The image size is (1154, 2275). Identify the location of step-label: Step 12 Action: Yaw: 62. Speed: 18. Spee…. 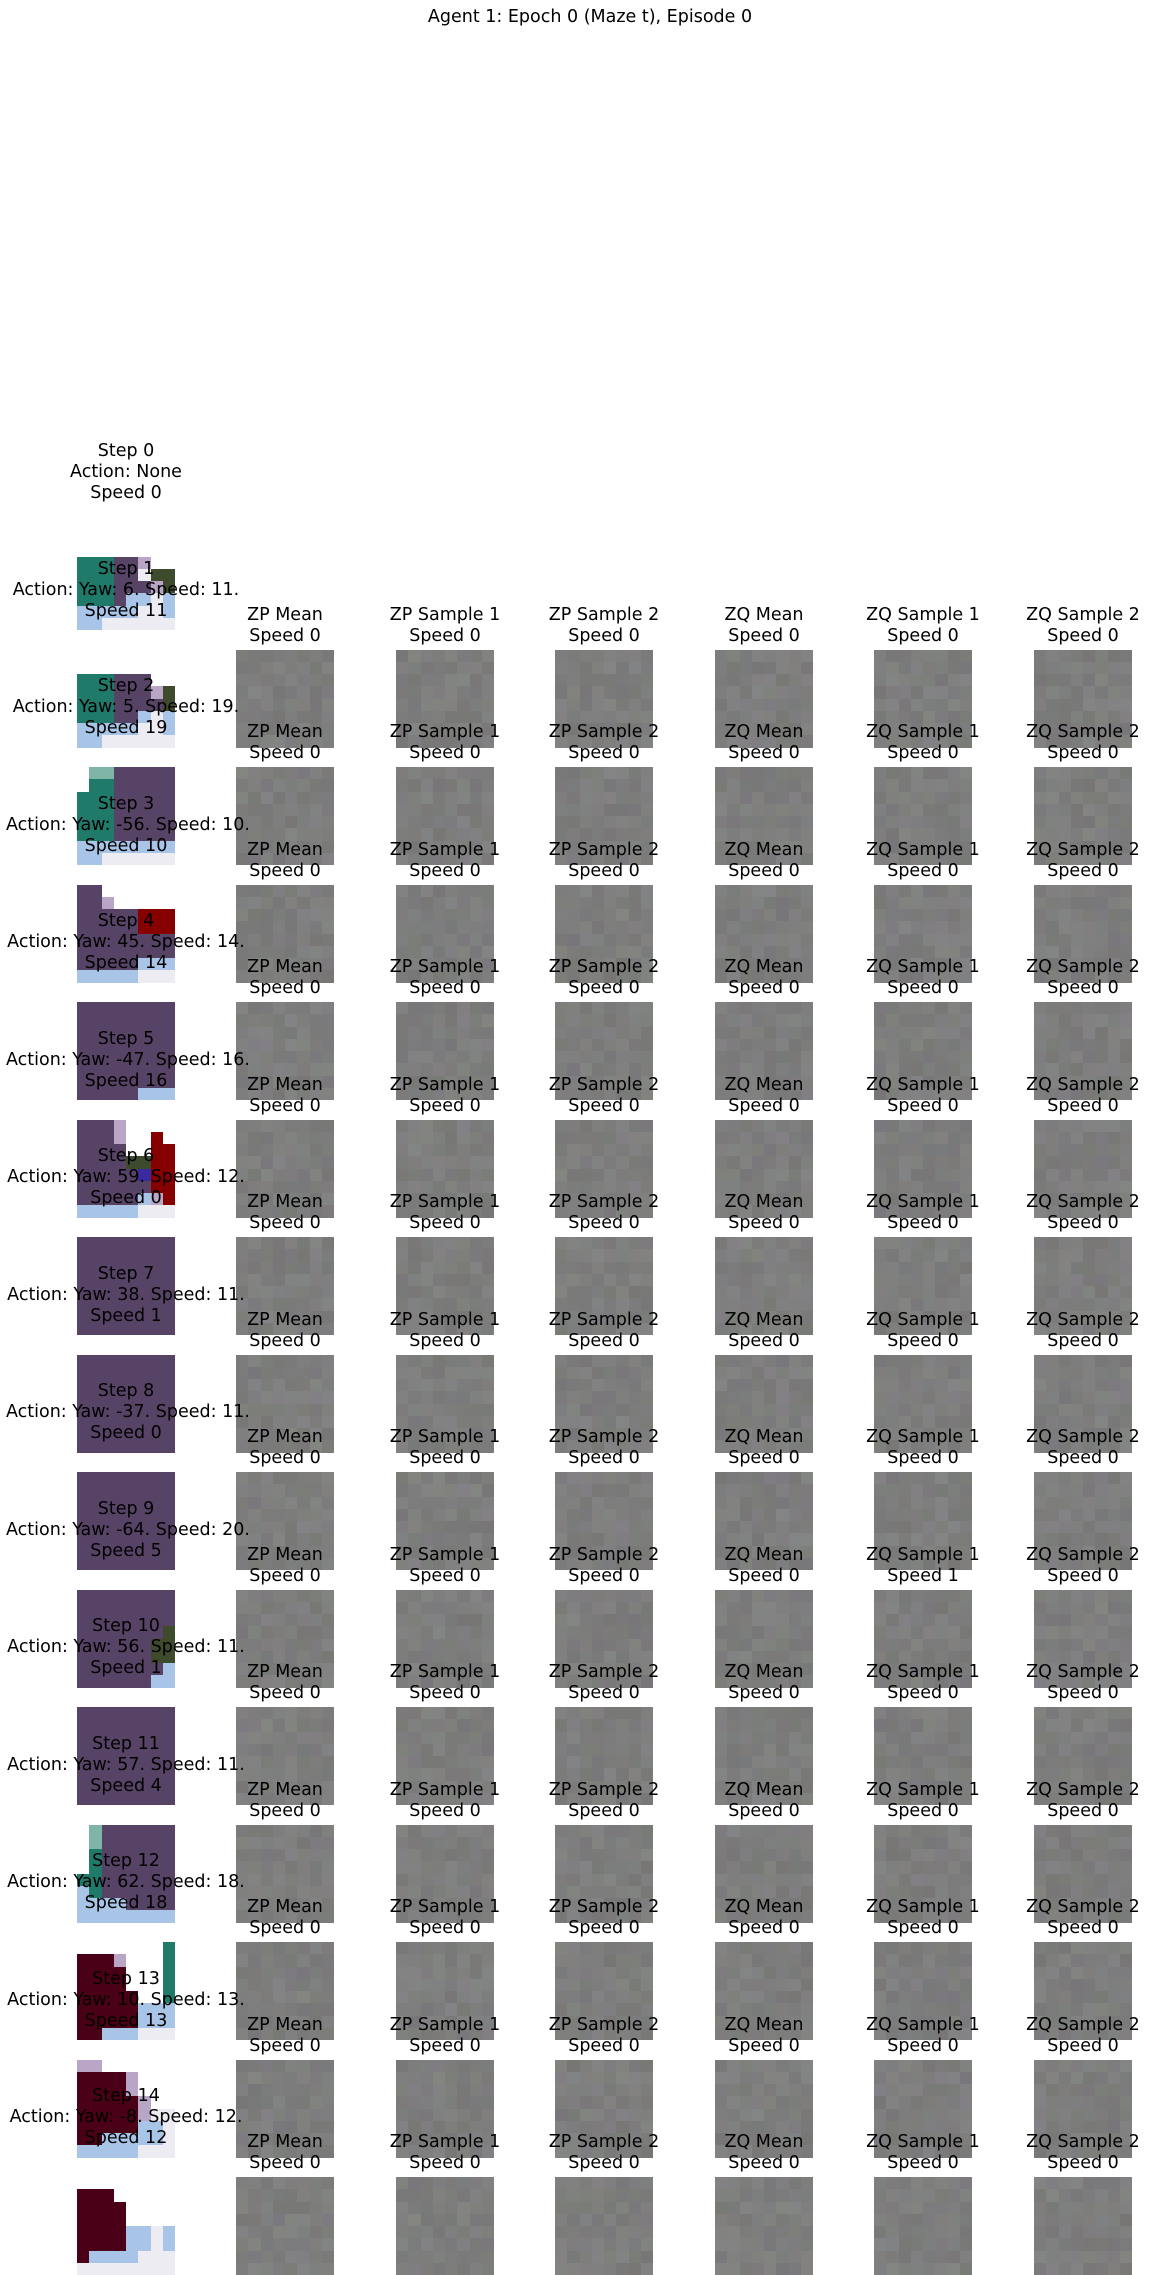
(126, 1882).